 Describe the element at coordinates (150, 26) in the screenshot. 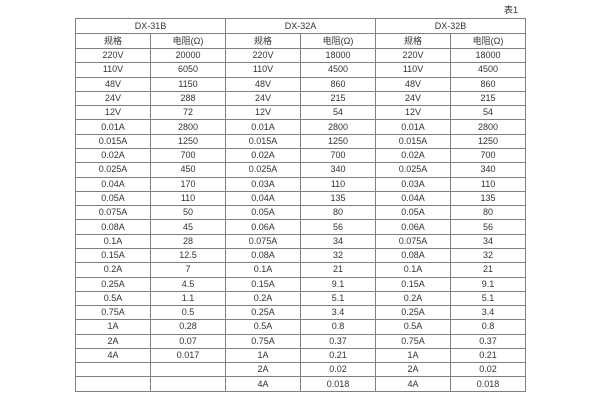

I see `group-header-dx31b: DX-31B` at that location.